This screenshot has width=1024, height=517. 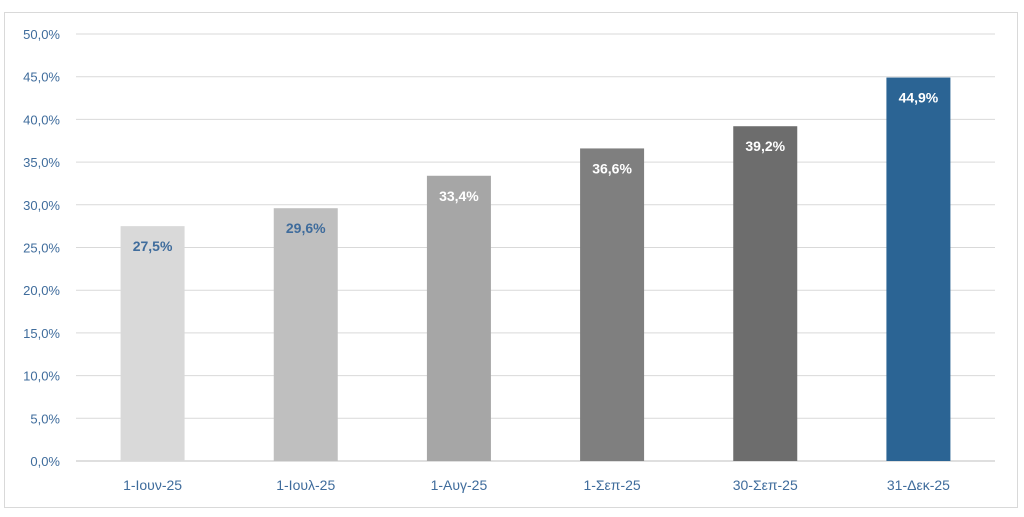 I want to click on x-tick-label: 30-Σεπ-25, so click(x=765, y=485).